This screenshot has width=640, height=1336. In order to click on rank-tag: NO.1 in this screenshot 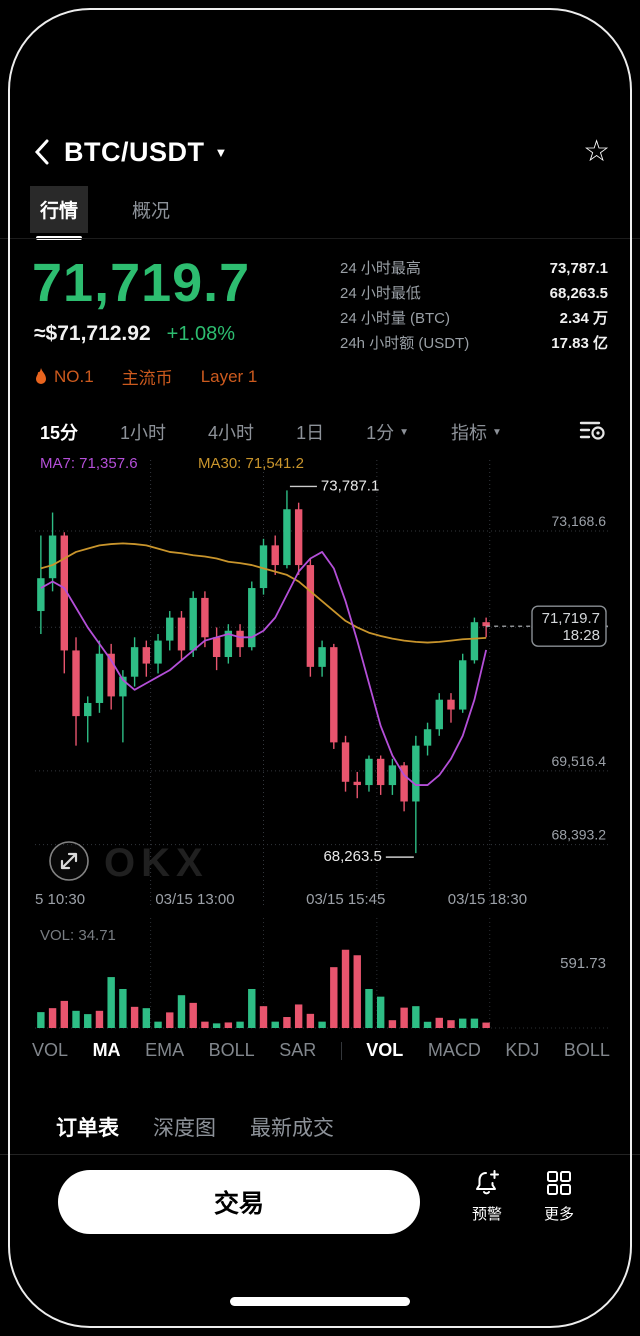, I will do `click(64, 377)`.